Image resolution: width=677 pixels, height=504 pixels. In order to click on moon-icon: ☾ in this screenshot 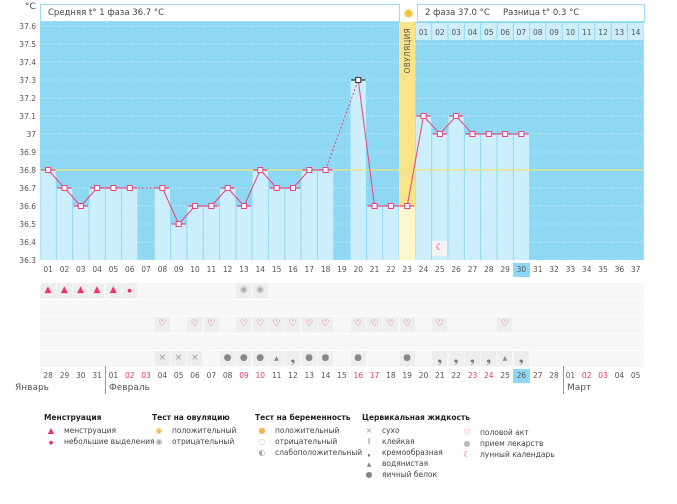, I will do `click(440, 248)`.